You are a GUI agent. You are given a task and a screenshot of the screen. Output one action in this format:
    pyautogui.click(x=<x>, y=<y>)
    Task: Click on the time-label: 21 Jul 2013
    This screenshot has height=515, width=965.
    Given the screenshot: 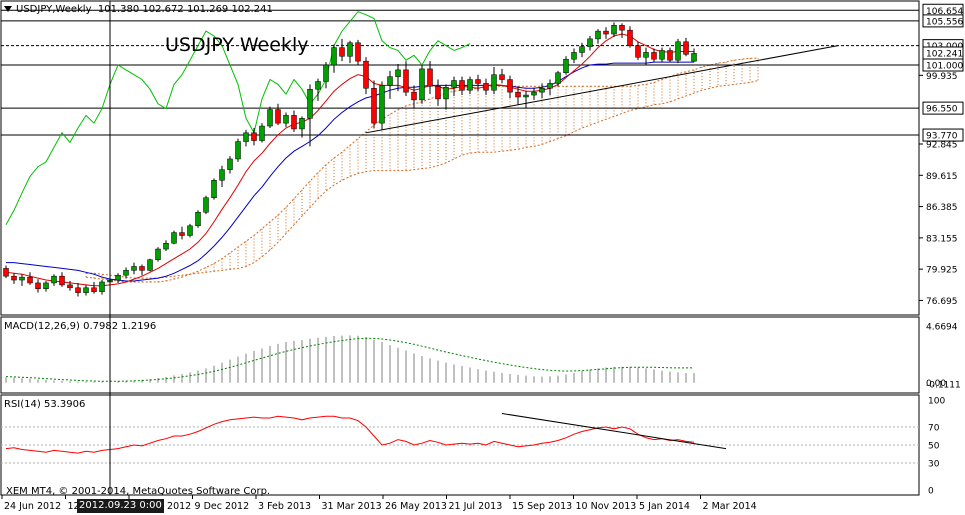 What is the action you would take?
    pyautogui.click(x=476, y=506)
    